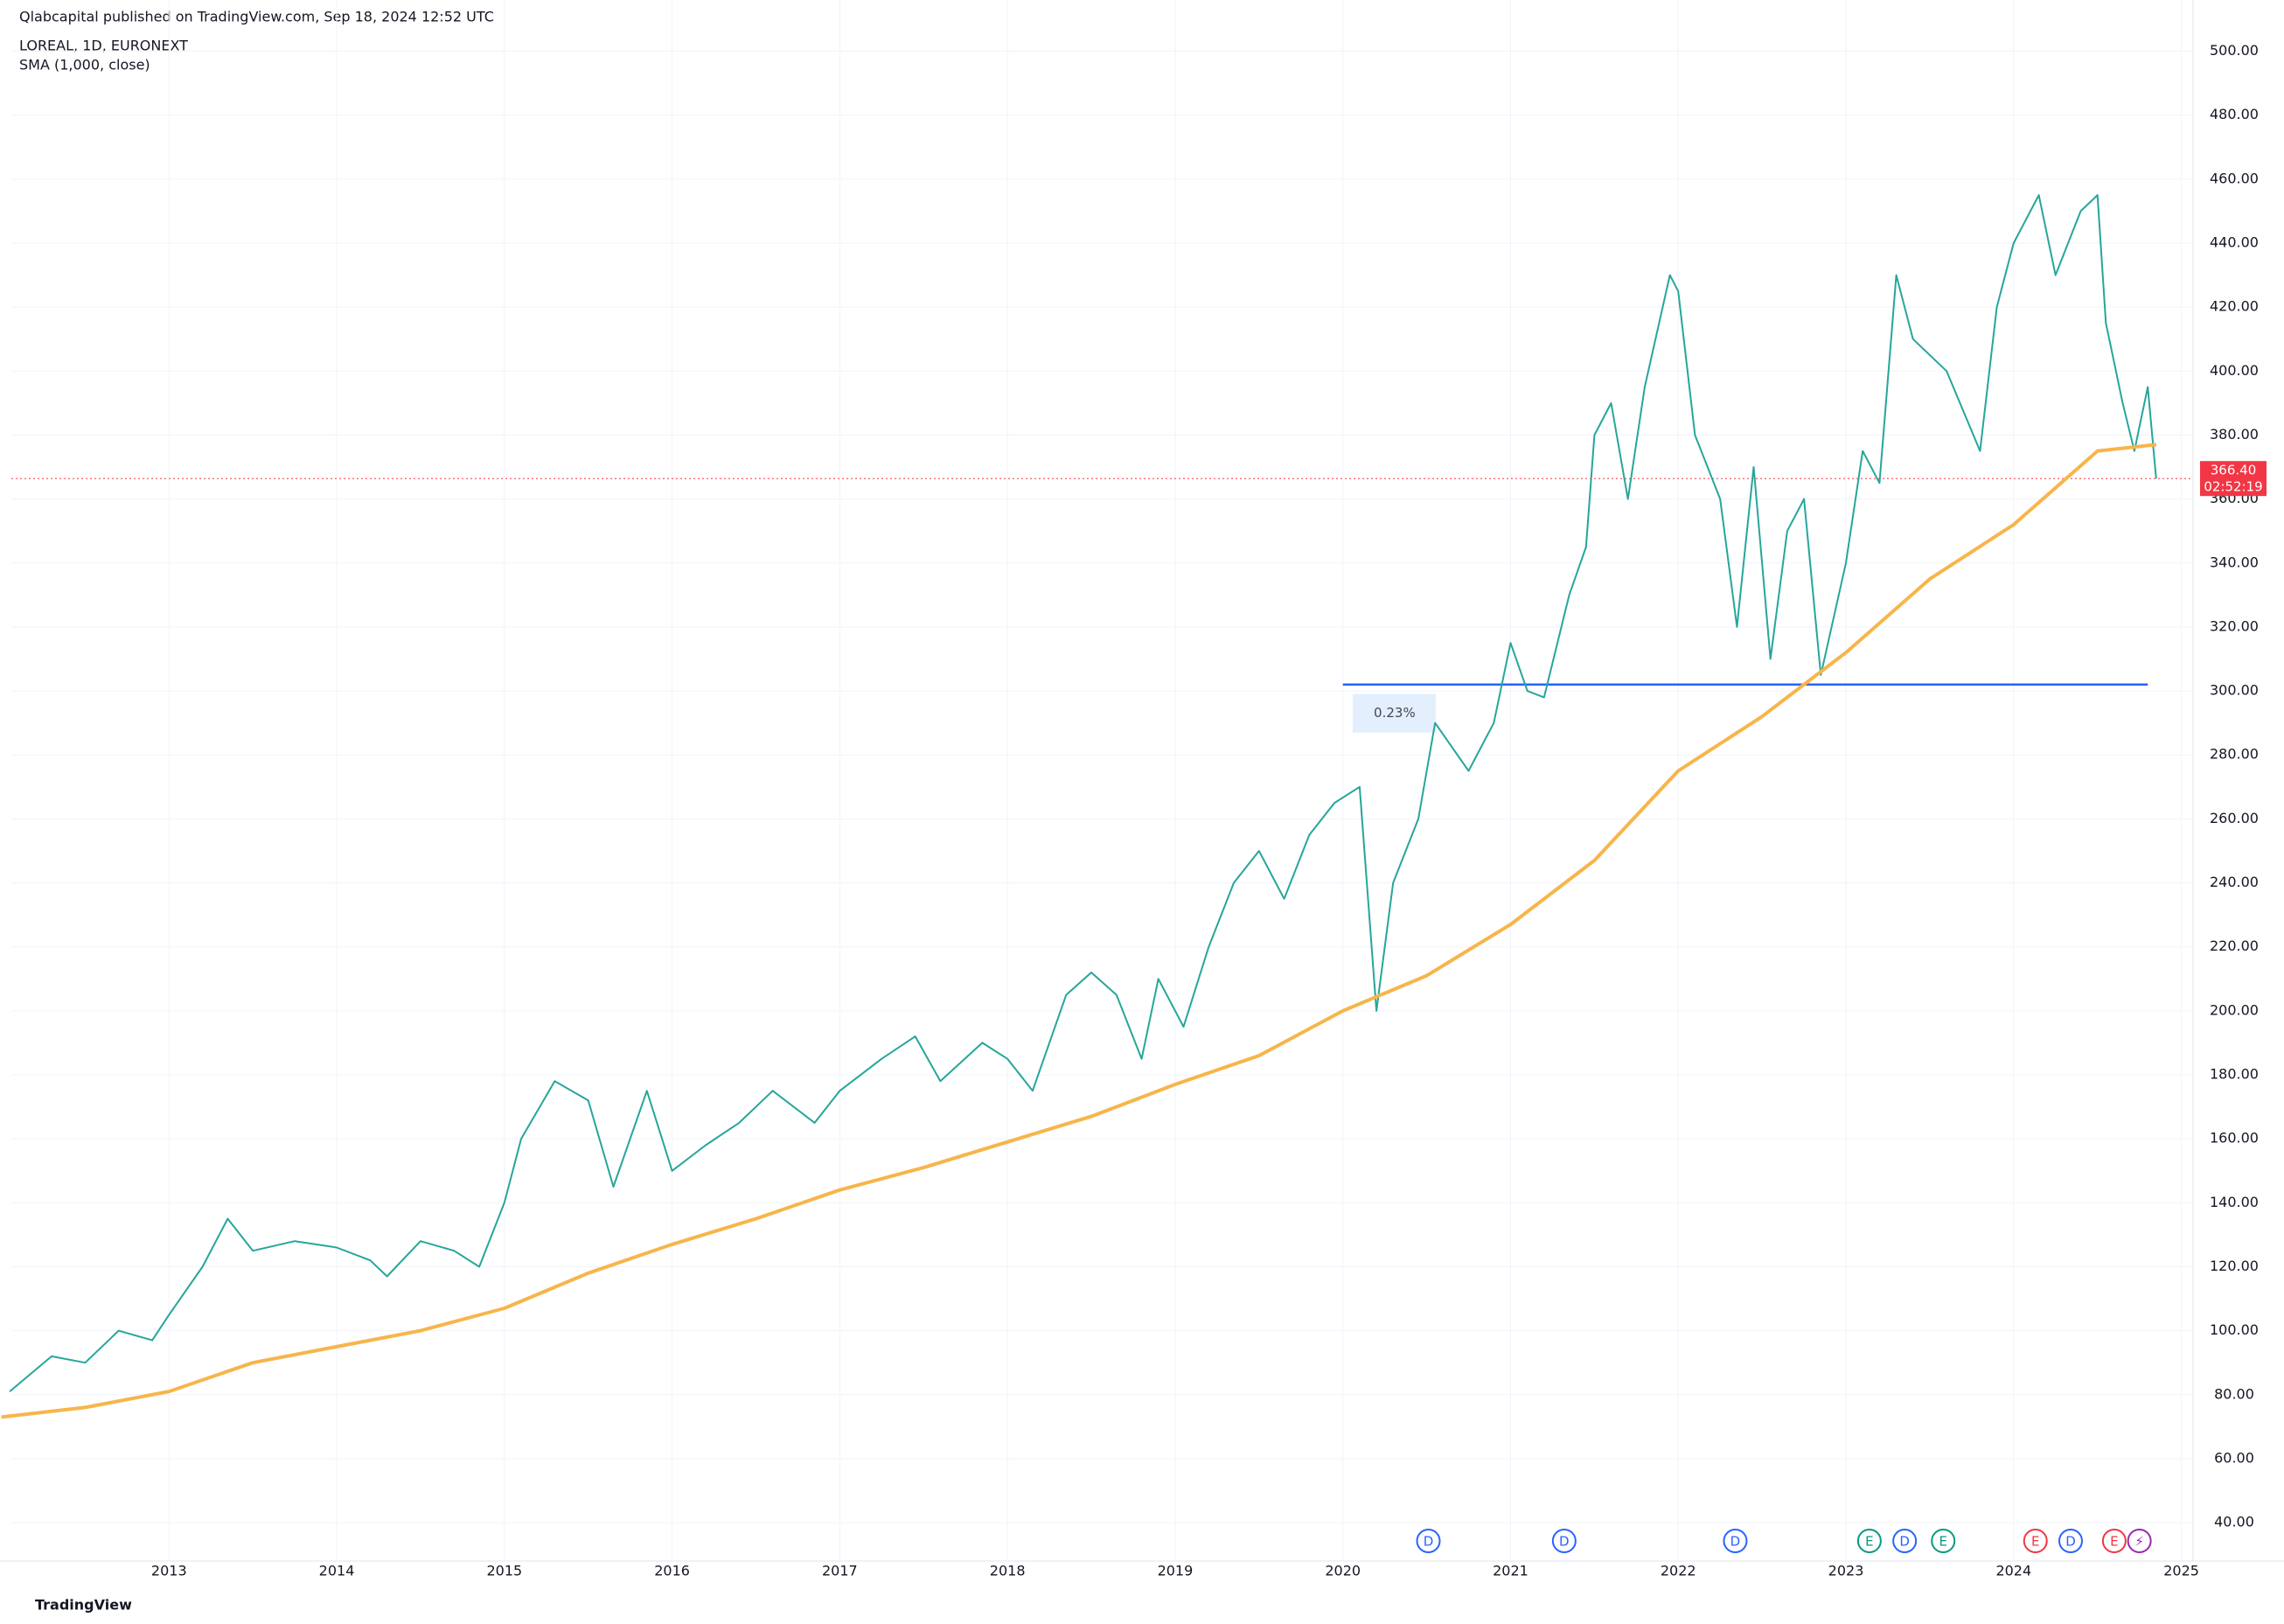  Describe the element at coordinates (104, 46) in the screenshot. I see `symbol: LOREAL, 1D, EURONEXT` at that location.